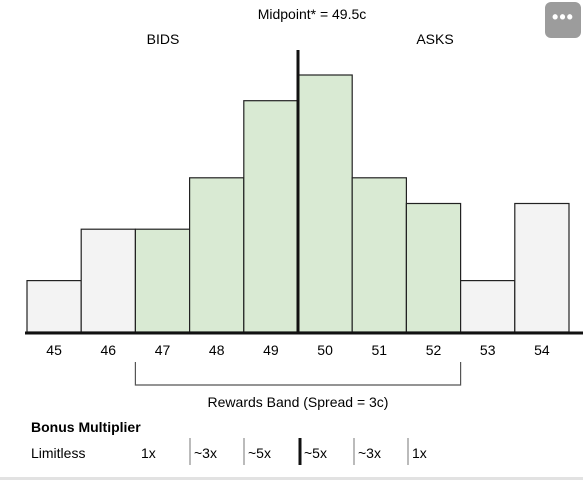  Describe the element at coordinates (542, 350) in the screenshot. I see `x-tick-label: 54` at that location.